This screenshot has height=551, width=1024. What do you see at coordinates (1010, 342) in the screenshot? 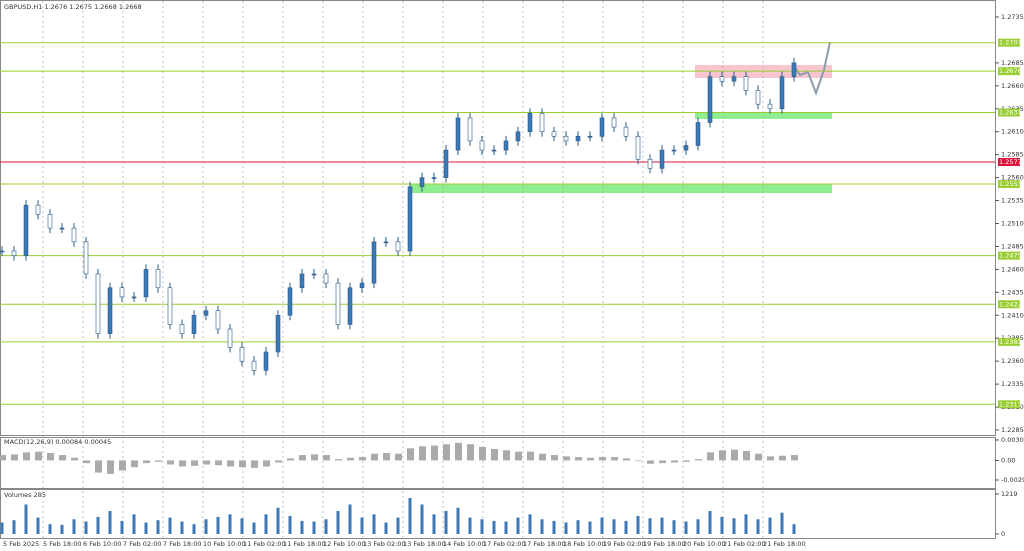
I see `level-label: 1.2381` at bounding box center [1010, 342].